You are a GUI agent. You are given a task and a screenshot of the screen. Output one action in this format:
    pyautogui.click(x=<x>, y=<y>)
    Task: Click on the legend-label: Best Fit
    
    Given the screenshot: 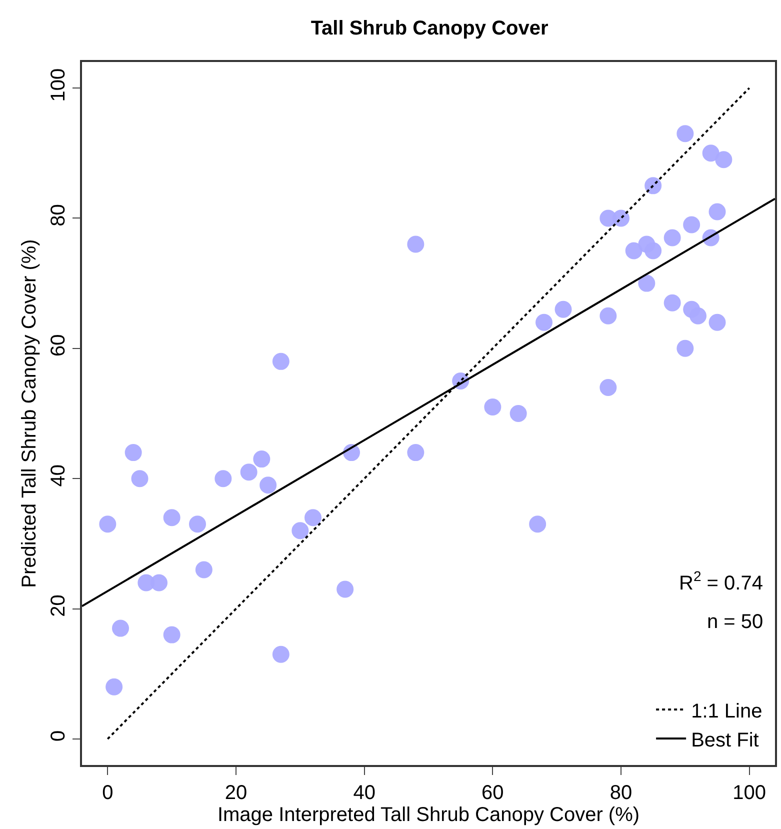 What is the action you would take?
    pyautogui.click(x=725, y=740)
    